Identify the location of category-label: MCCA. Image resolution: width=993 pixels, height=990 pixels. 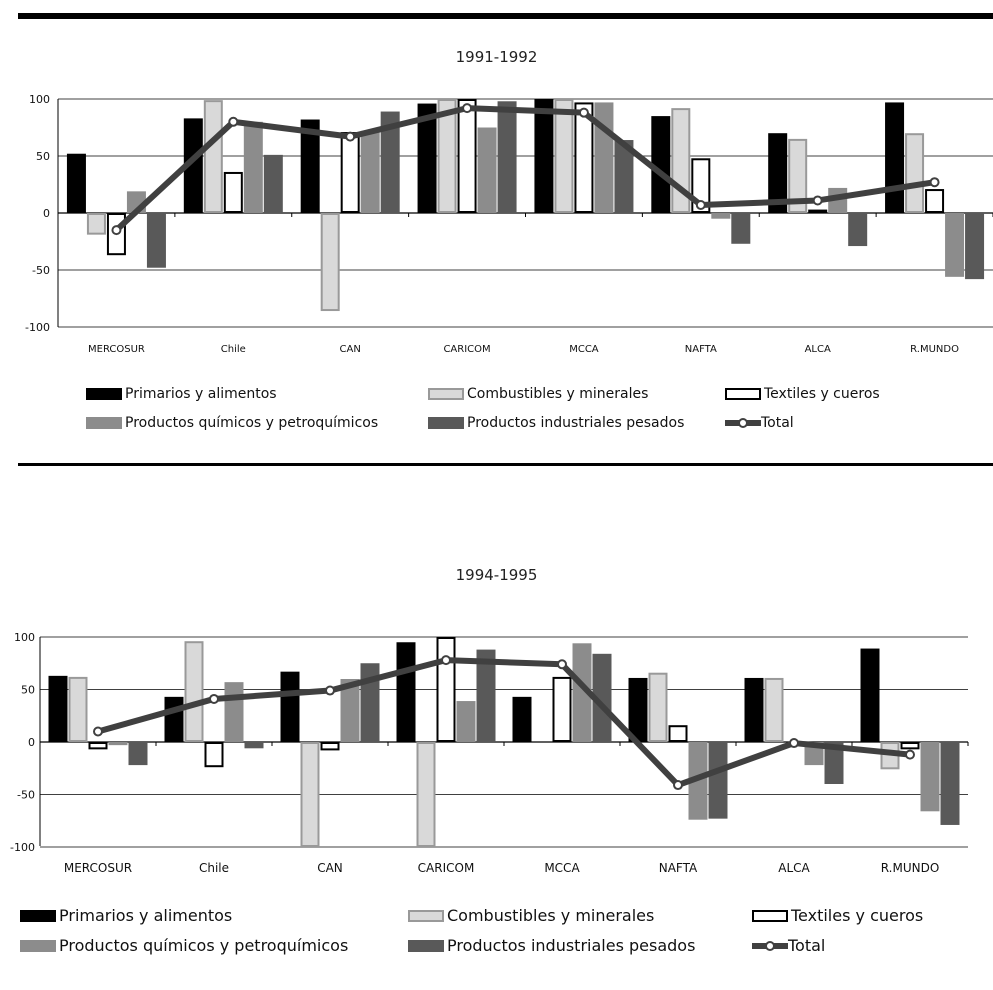
(584, 349).